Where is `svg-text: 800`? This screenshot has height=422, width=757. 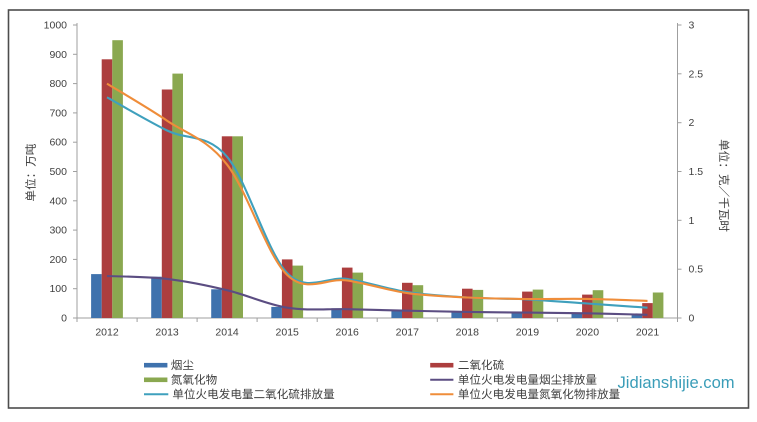 svg-text: 800 is located at coordinates (58, 84).